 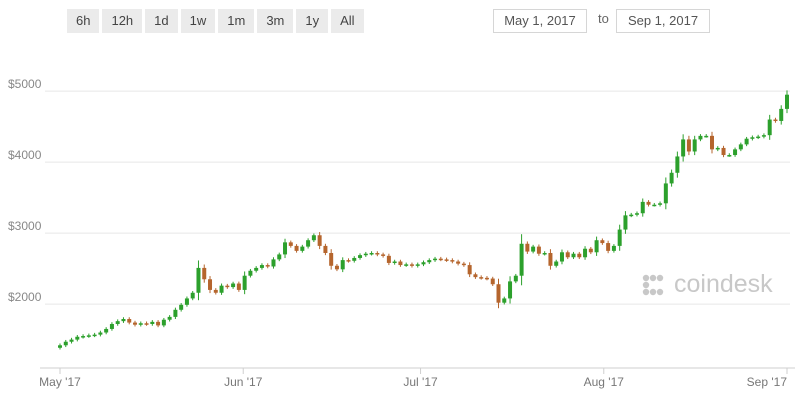 I want to click on end-date-input, so click(x=663, y=21).